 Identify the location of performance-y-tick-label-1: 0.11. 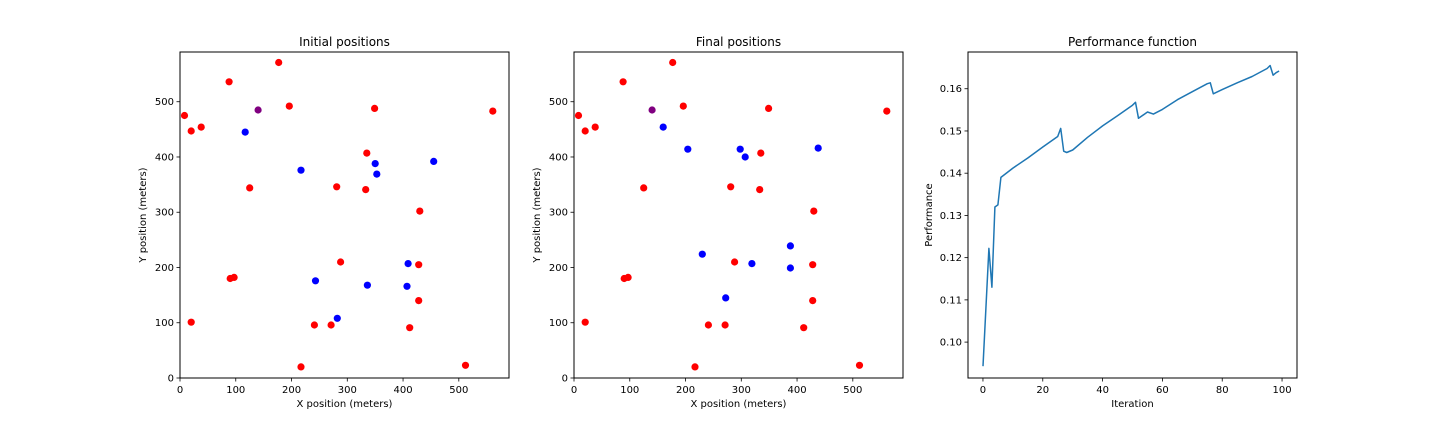
(951, 300).